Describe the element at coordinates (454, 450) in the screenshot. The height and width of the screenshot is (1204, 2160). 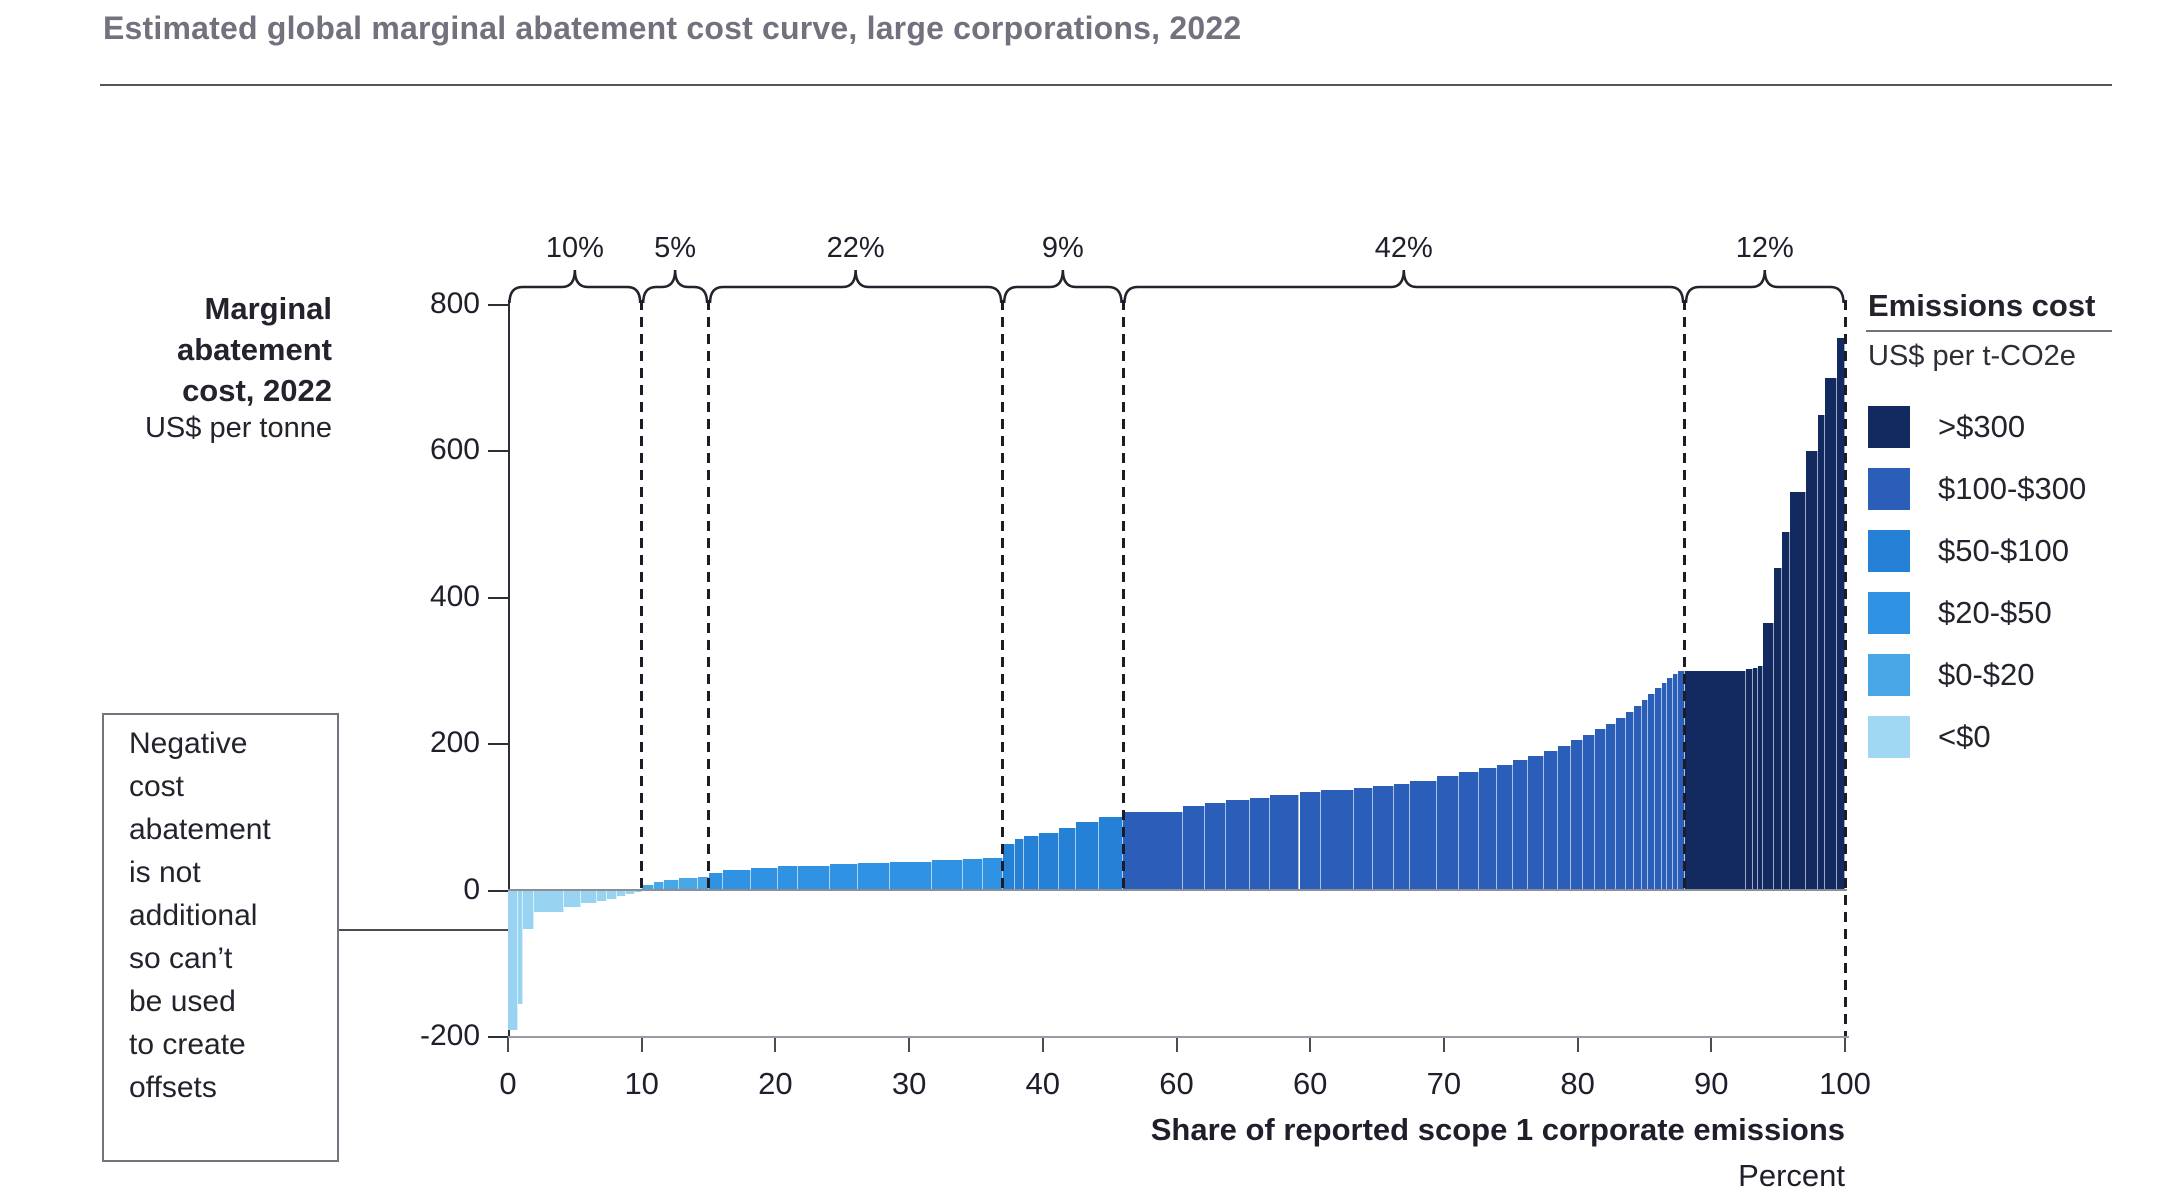
I see `y-tick-label: 600` at that location.